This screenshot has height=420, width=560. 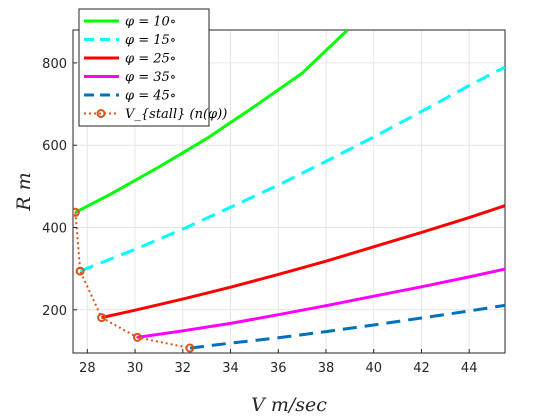 I want to click on x-tick-label: 28, so click(x=87, y=368).